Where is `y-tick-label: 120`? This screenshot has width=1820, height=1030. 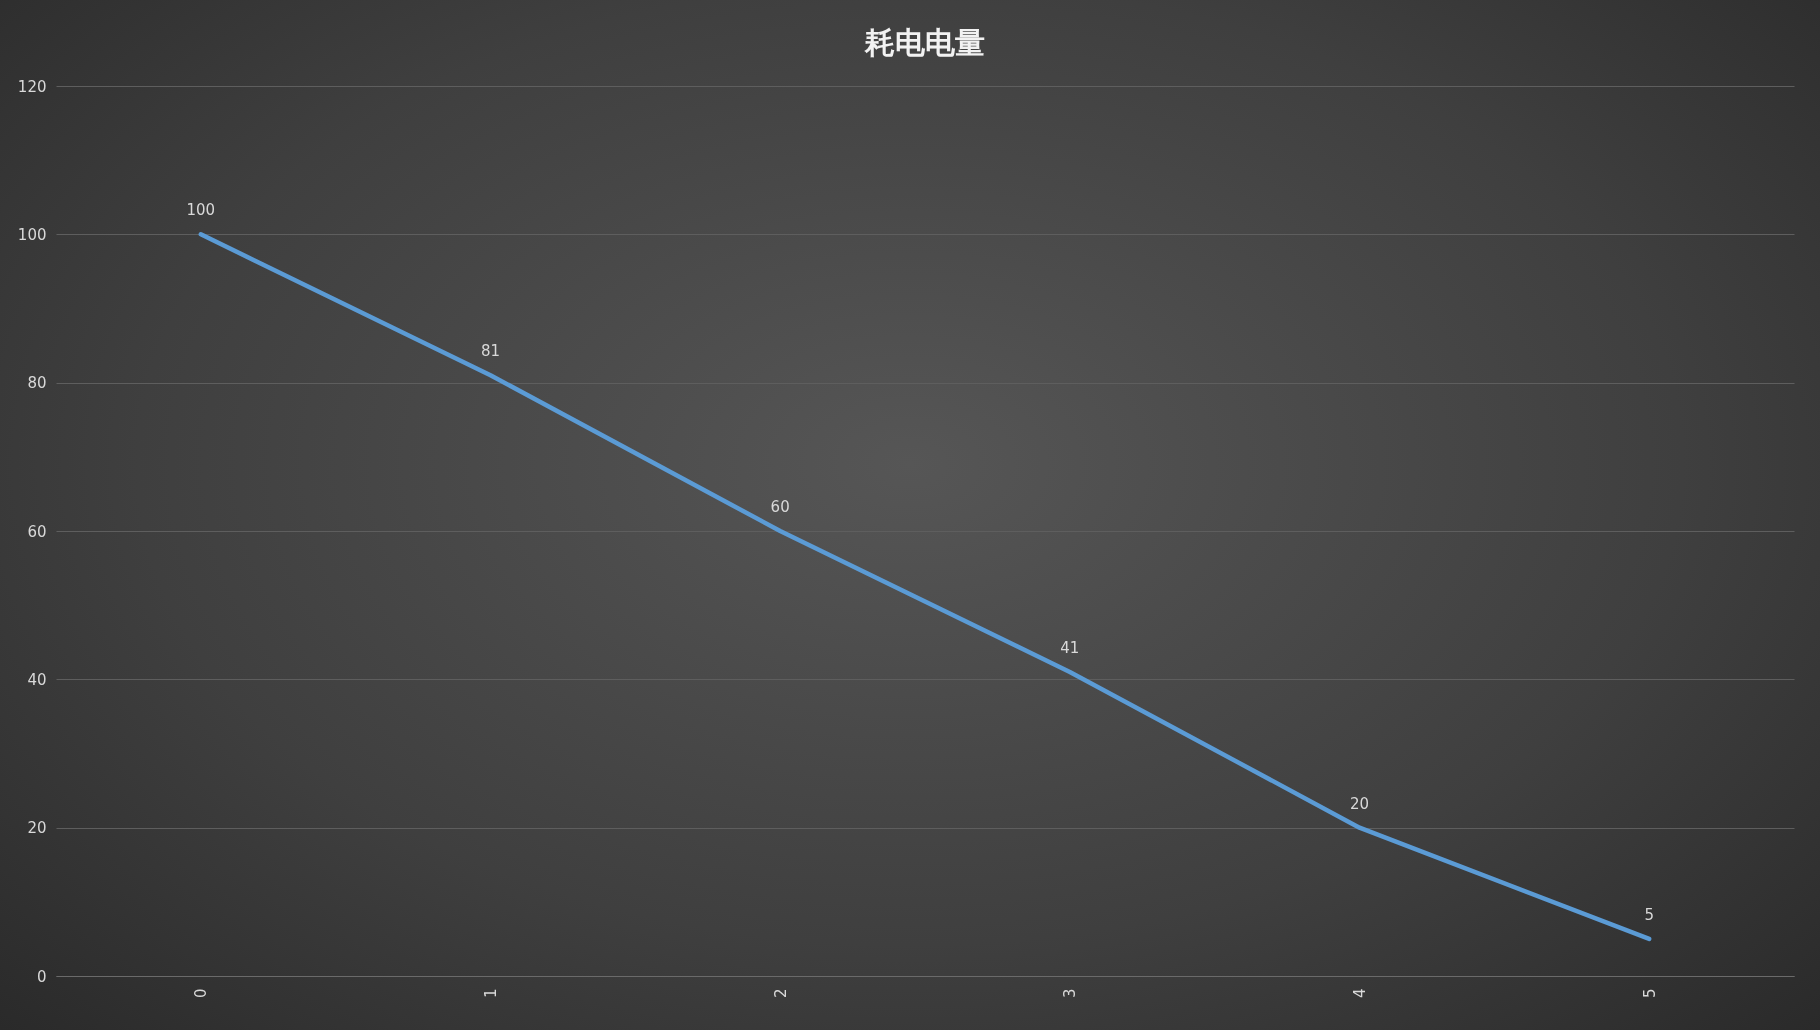
y-tick-label: 120 is located at coordinates (32, 86).